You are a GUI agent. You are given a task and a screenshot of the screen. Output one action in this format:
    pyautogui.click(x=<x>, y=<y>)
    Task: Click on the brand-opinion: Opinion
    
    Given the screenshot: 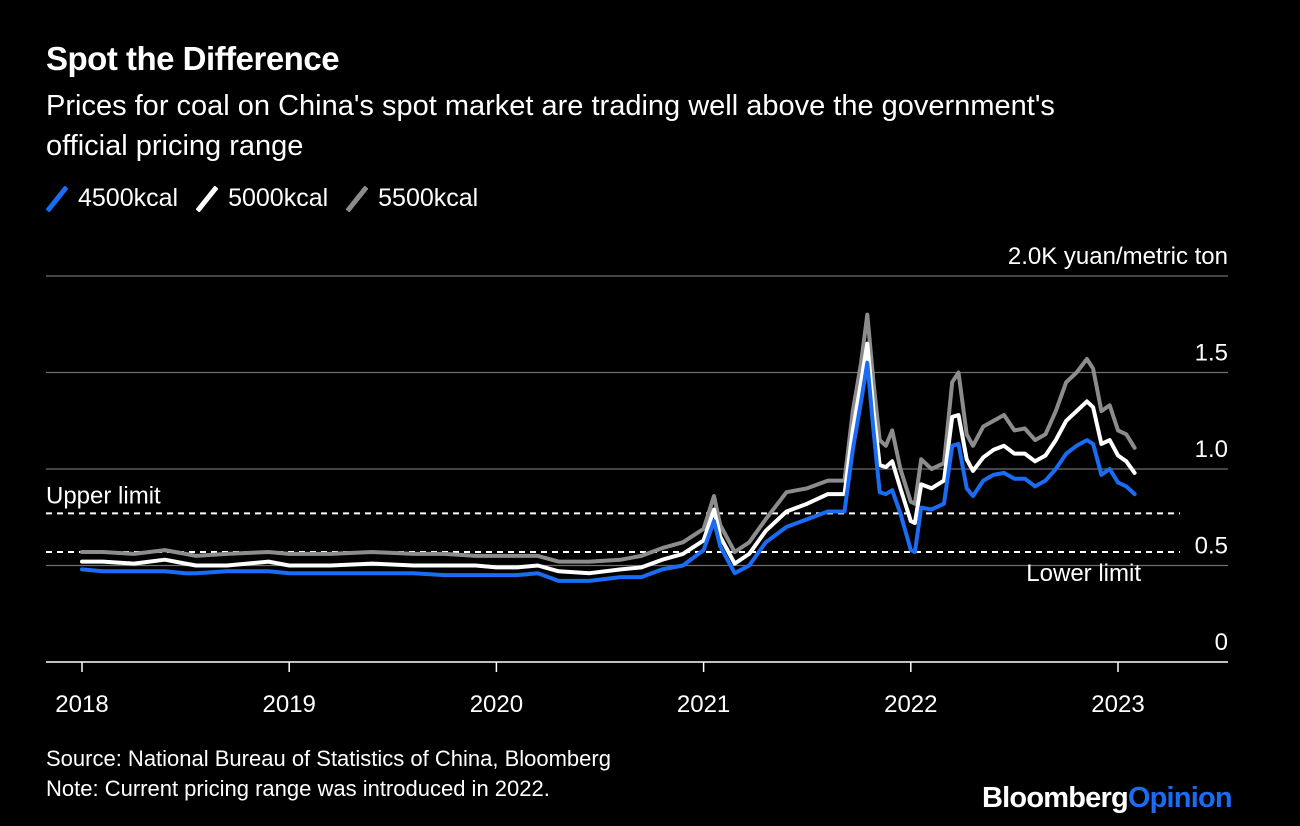 What is the action you would take?
    pyautogui.click(x=1180, y=798)
    